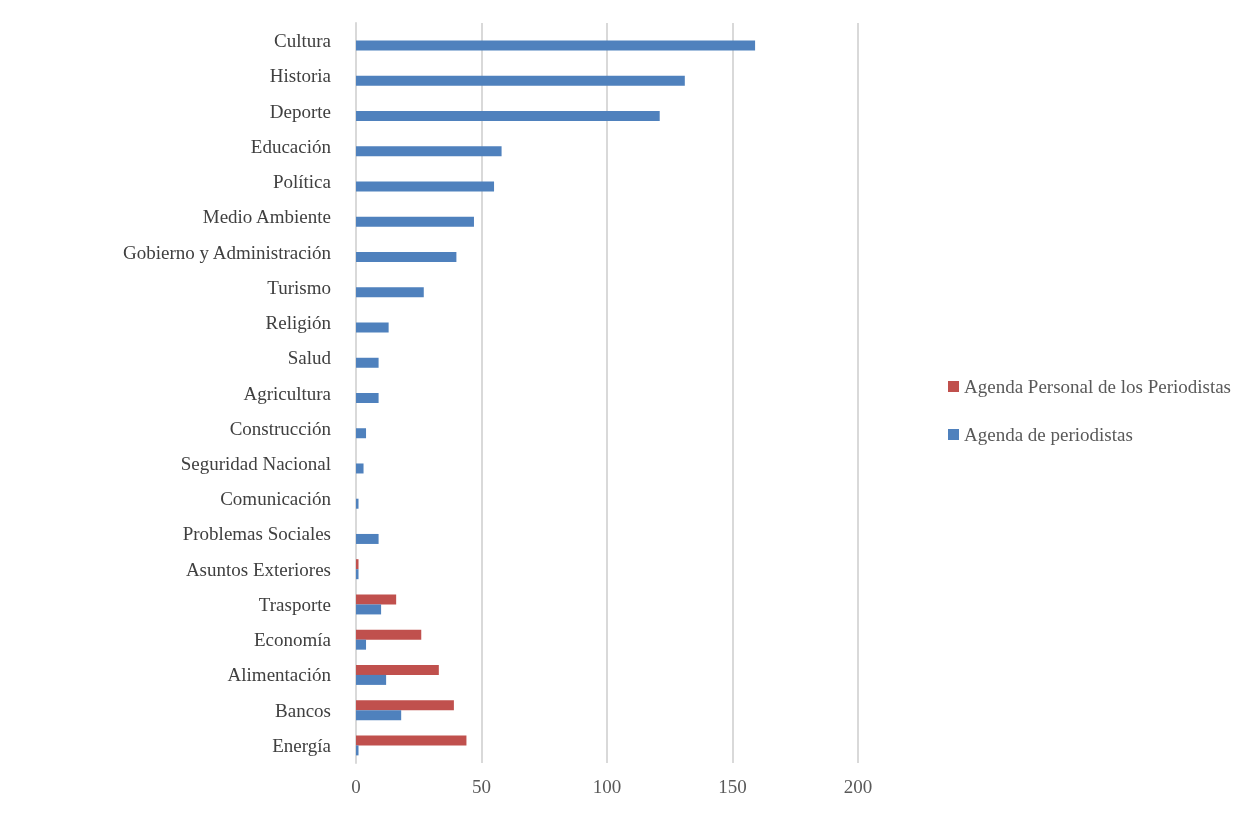 Image resolution: width=1258 pixels, height=822 pixels. I want to click on x-tick-label: 0, so click(356, 786).